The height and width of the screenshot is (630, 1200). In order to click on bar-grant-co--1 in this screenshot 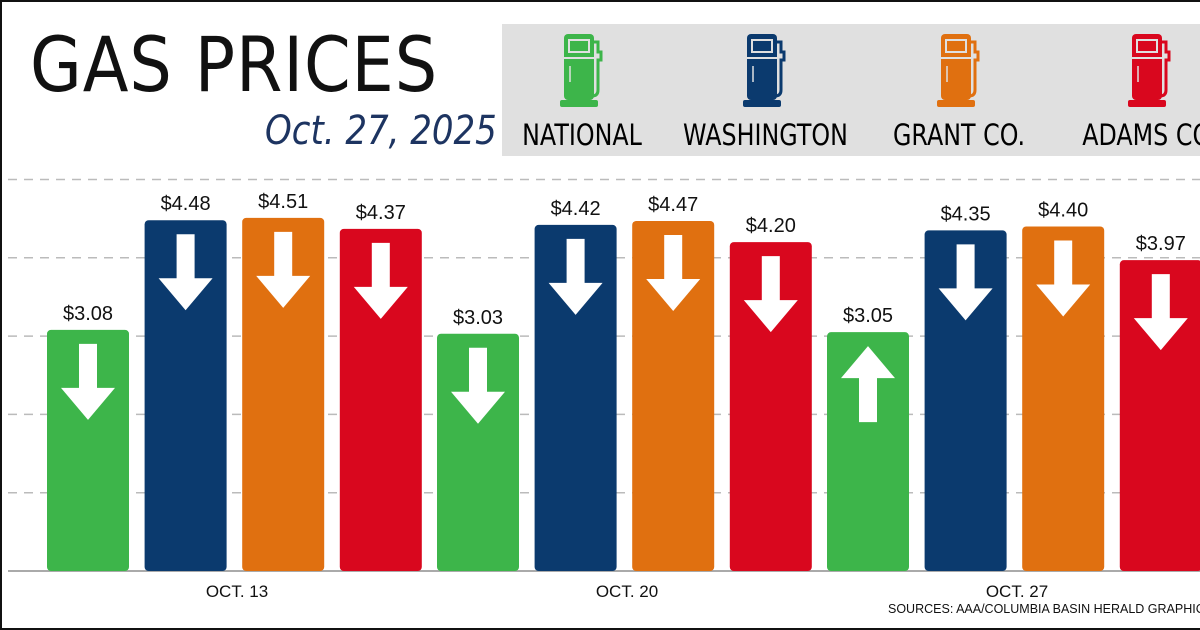, I will do `click(283, 394)`.